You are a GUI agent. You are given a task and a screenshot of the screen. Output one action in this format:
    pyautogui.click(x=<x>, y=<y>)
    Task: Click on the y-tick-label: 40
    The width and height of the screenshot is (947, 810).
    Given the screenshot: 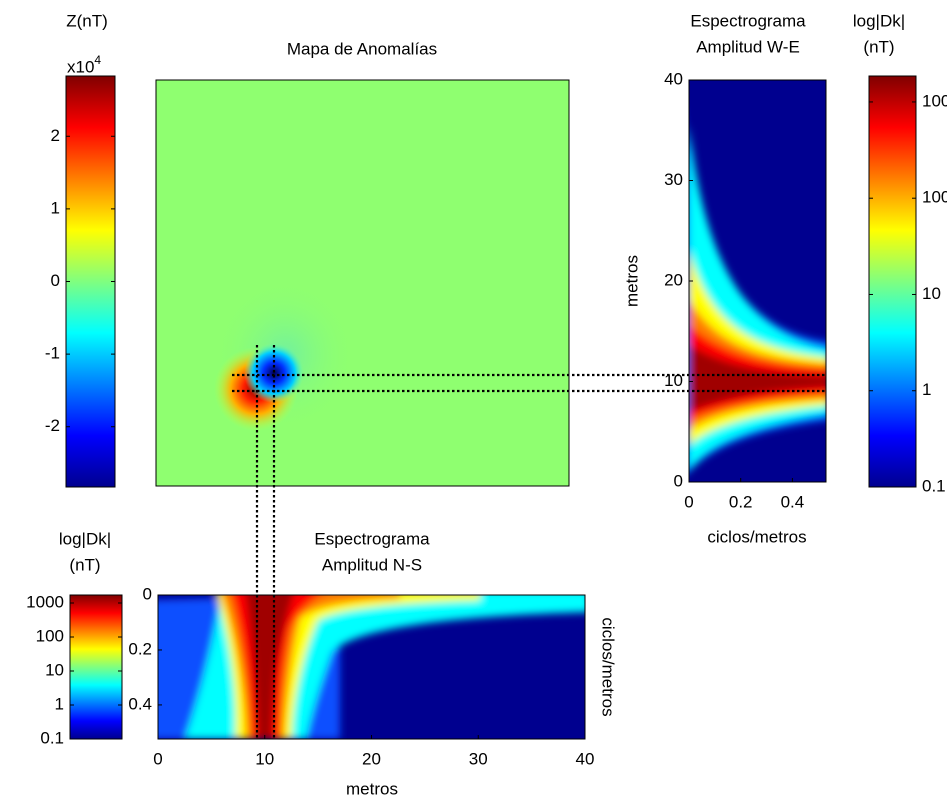 What is the action you would take?
    pyautogui.click(x=673, y=78)
    